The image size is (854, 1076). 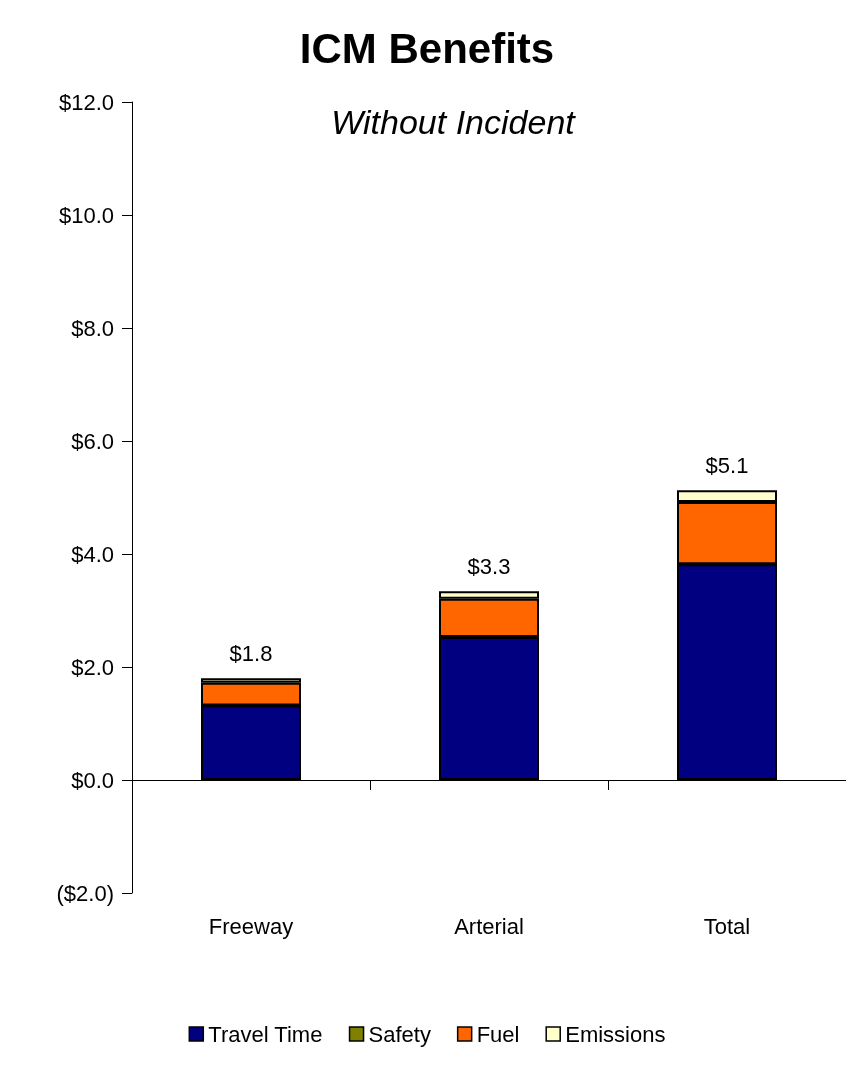 I want to click on chart-subtitle: Without Incident, so click(x=454, y=122).